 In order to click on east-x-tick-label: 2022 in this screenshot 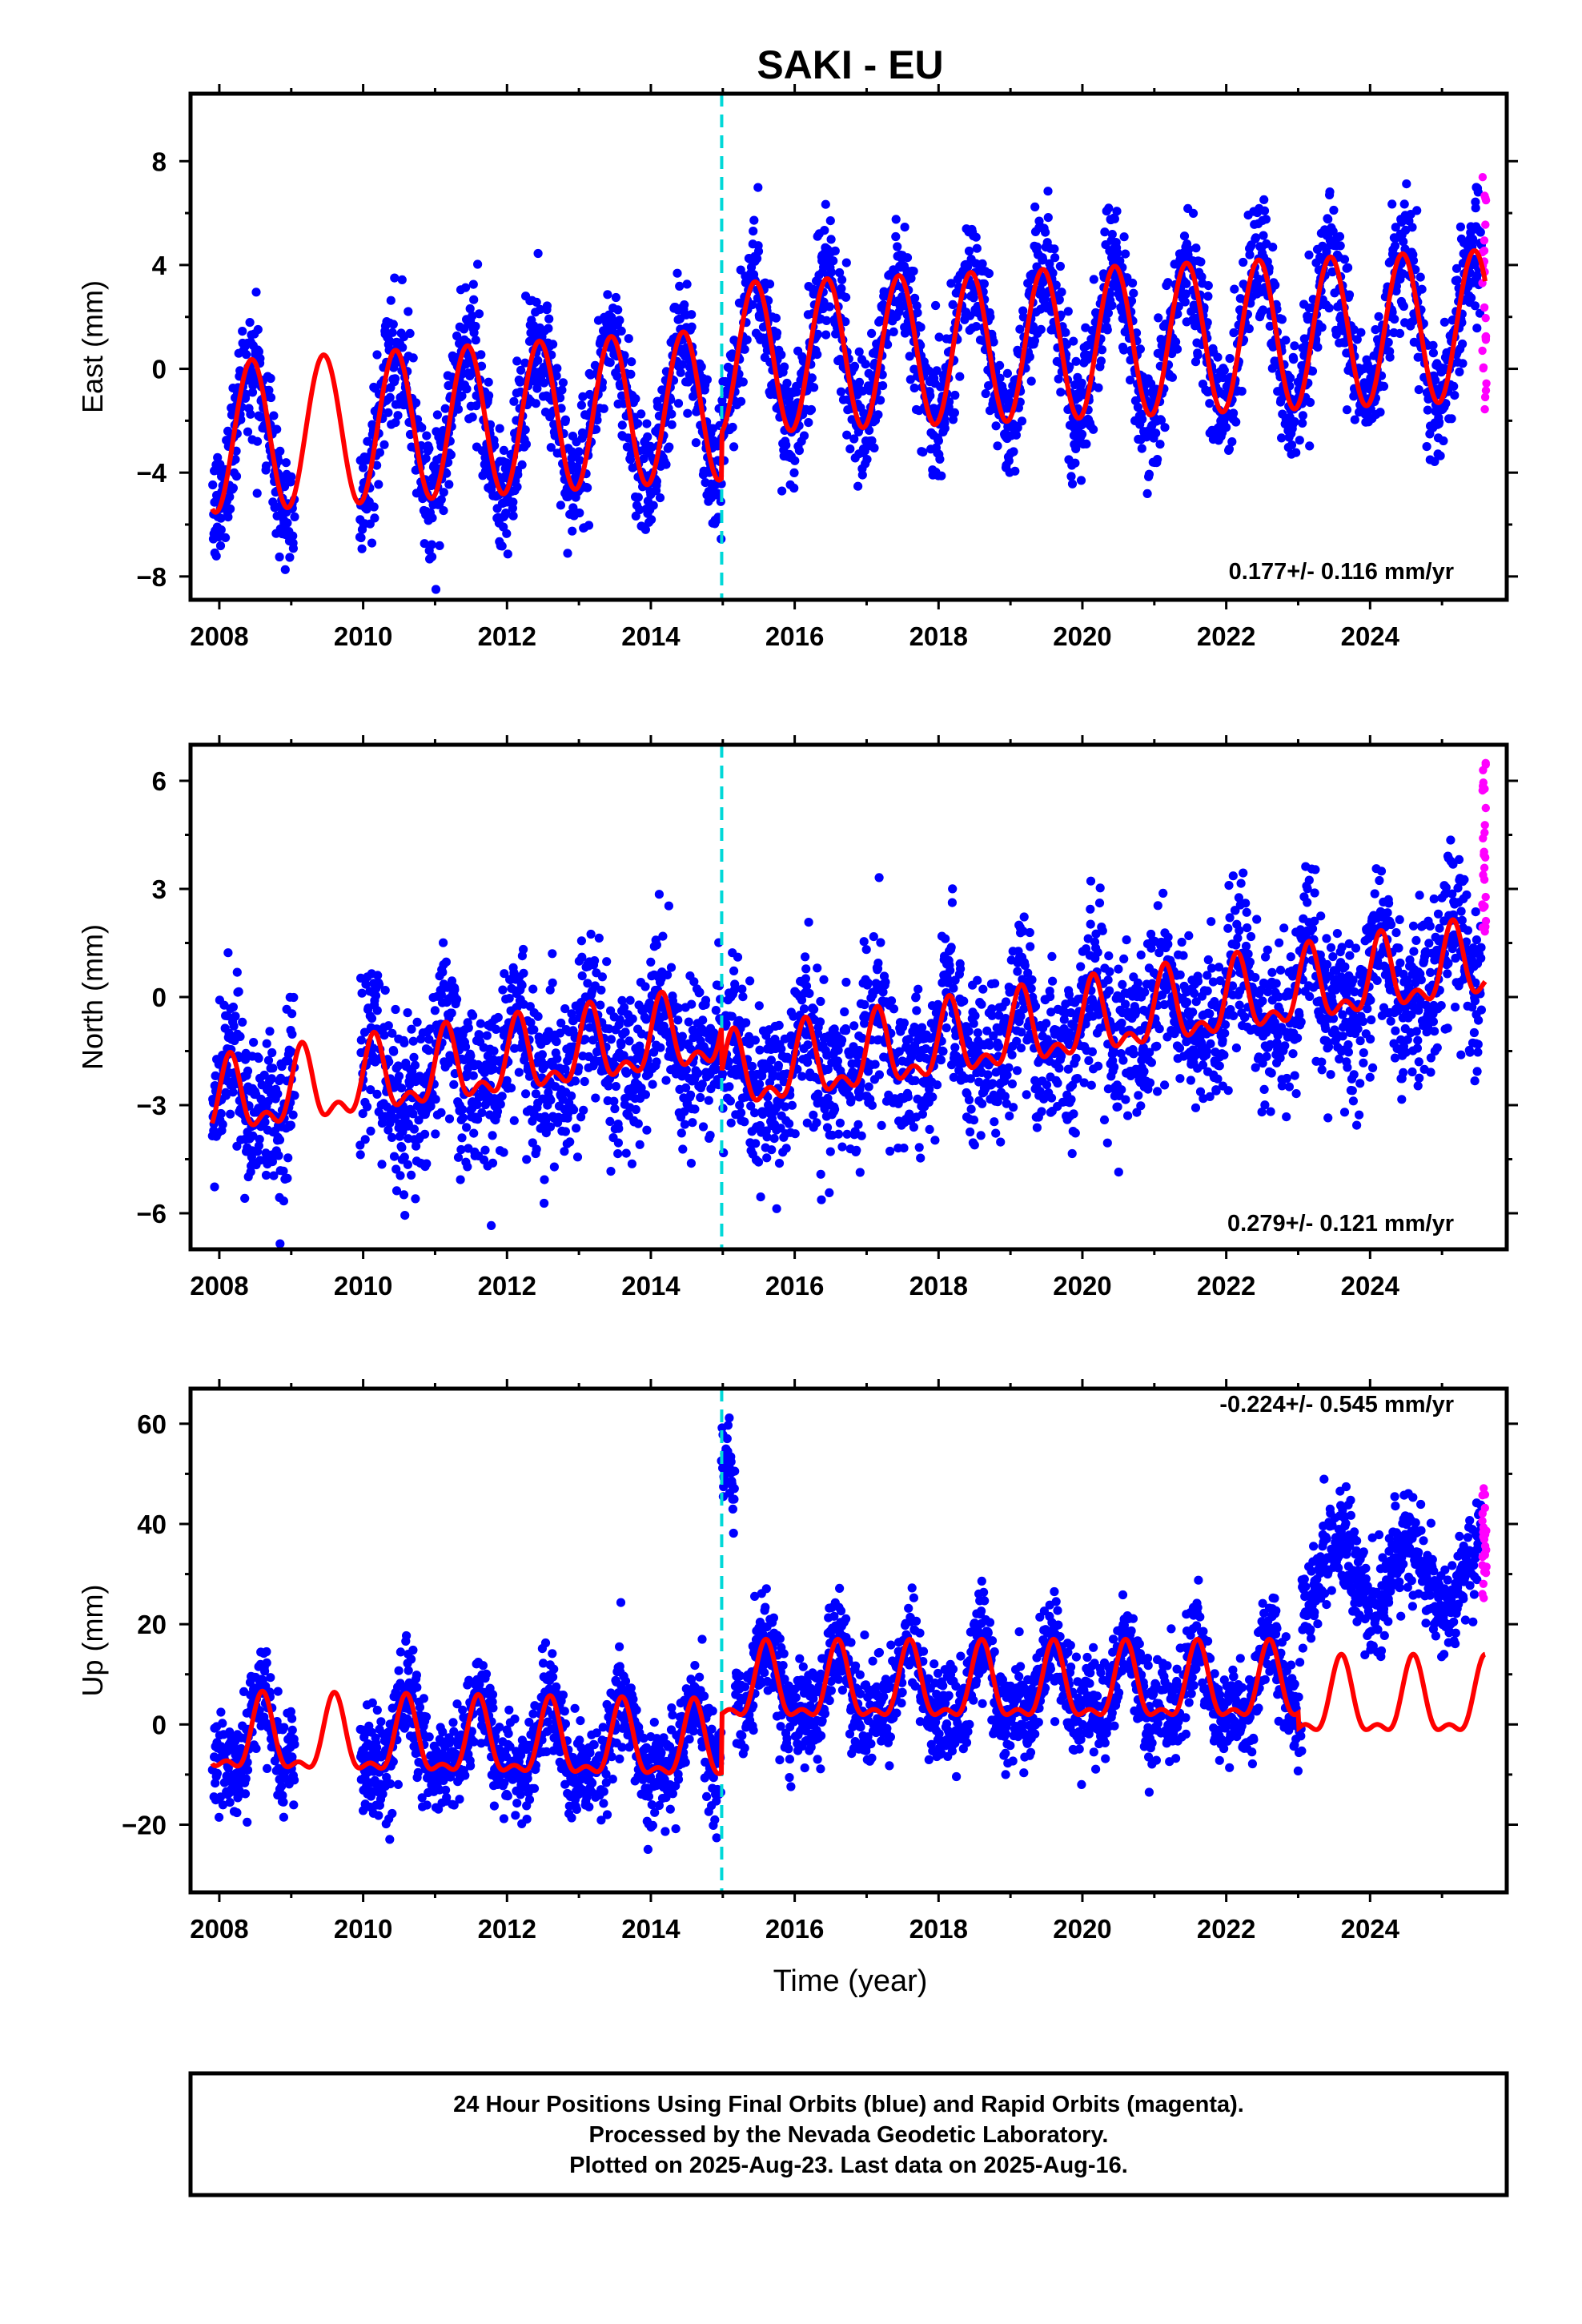, I will do `click(1226, 636)`.